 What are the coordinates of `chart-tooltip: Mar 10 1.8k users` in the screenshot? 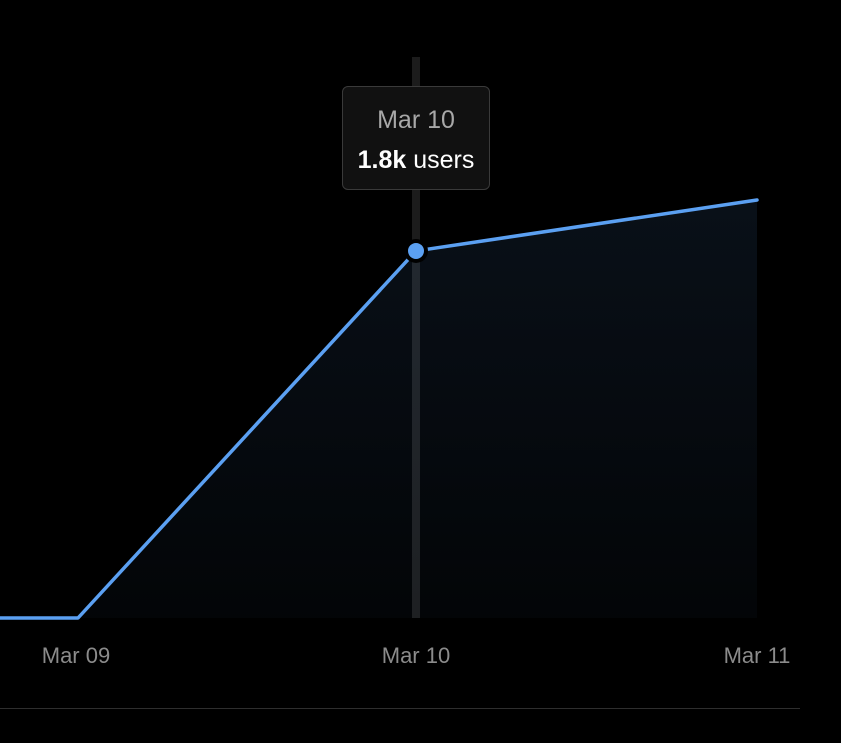 It's located at (416, 138).